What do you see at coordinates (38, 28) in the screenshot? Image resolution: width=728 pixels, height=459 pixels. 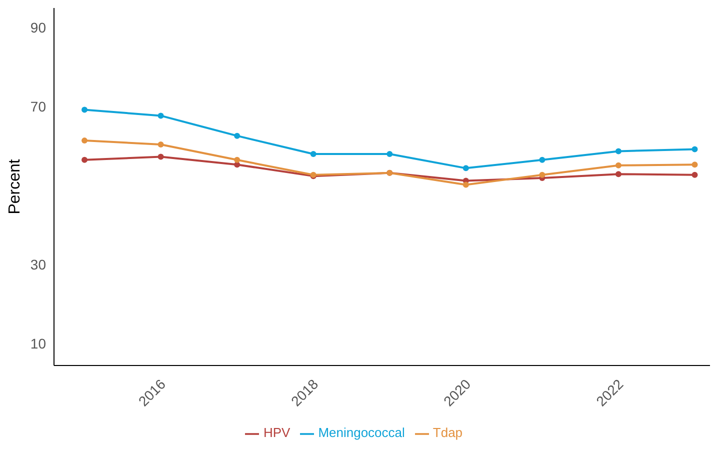 I see `y-tick-label: 90` at bounding box center [38, 28].